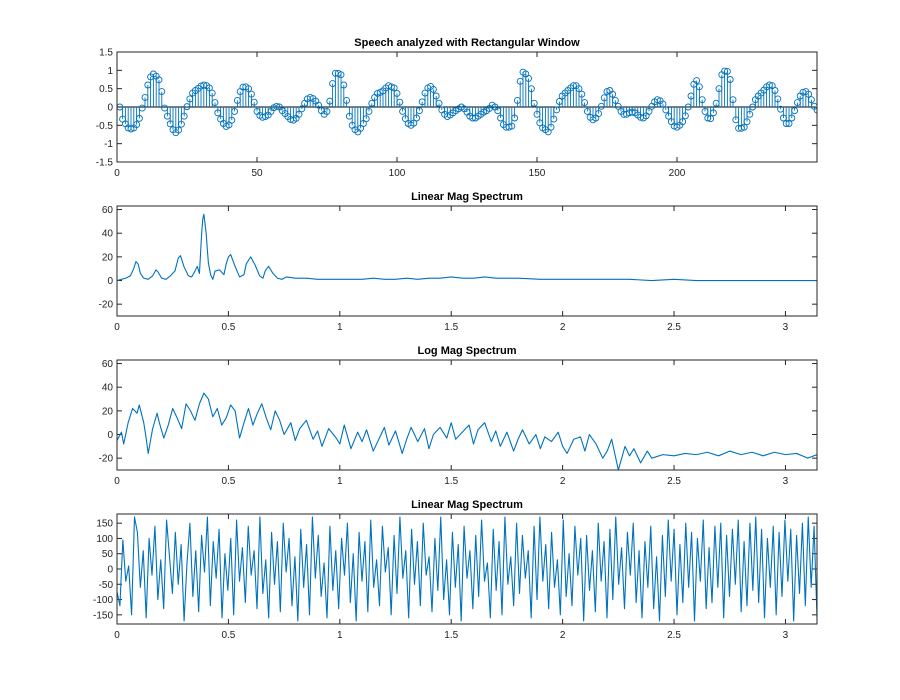 This screenshot has width=900, height=700. Describe the element at coordinates (108, 388) in the screenshot. I see `y-tick-label: 40` at that location.